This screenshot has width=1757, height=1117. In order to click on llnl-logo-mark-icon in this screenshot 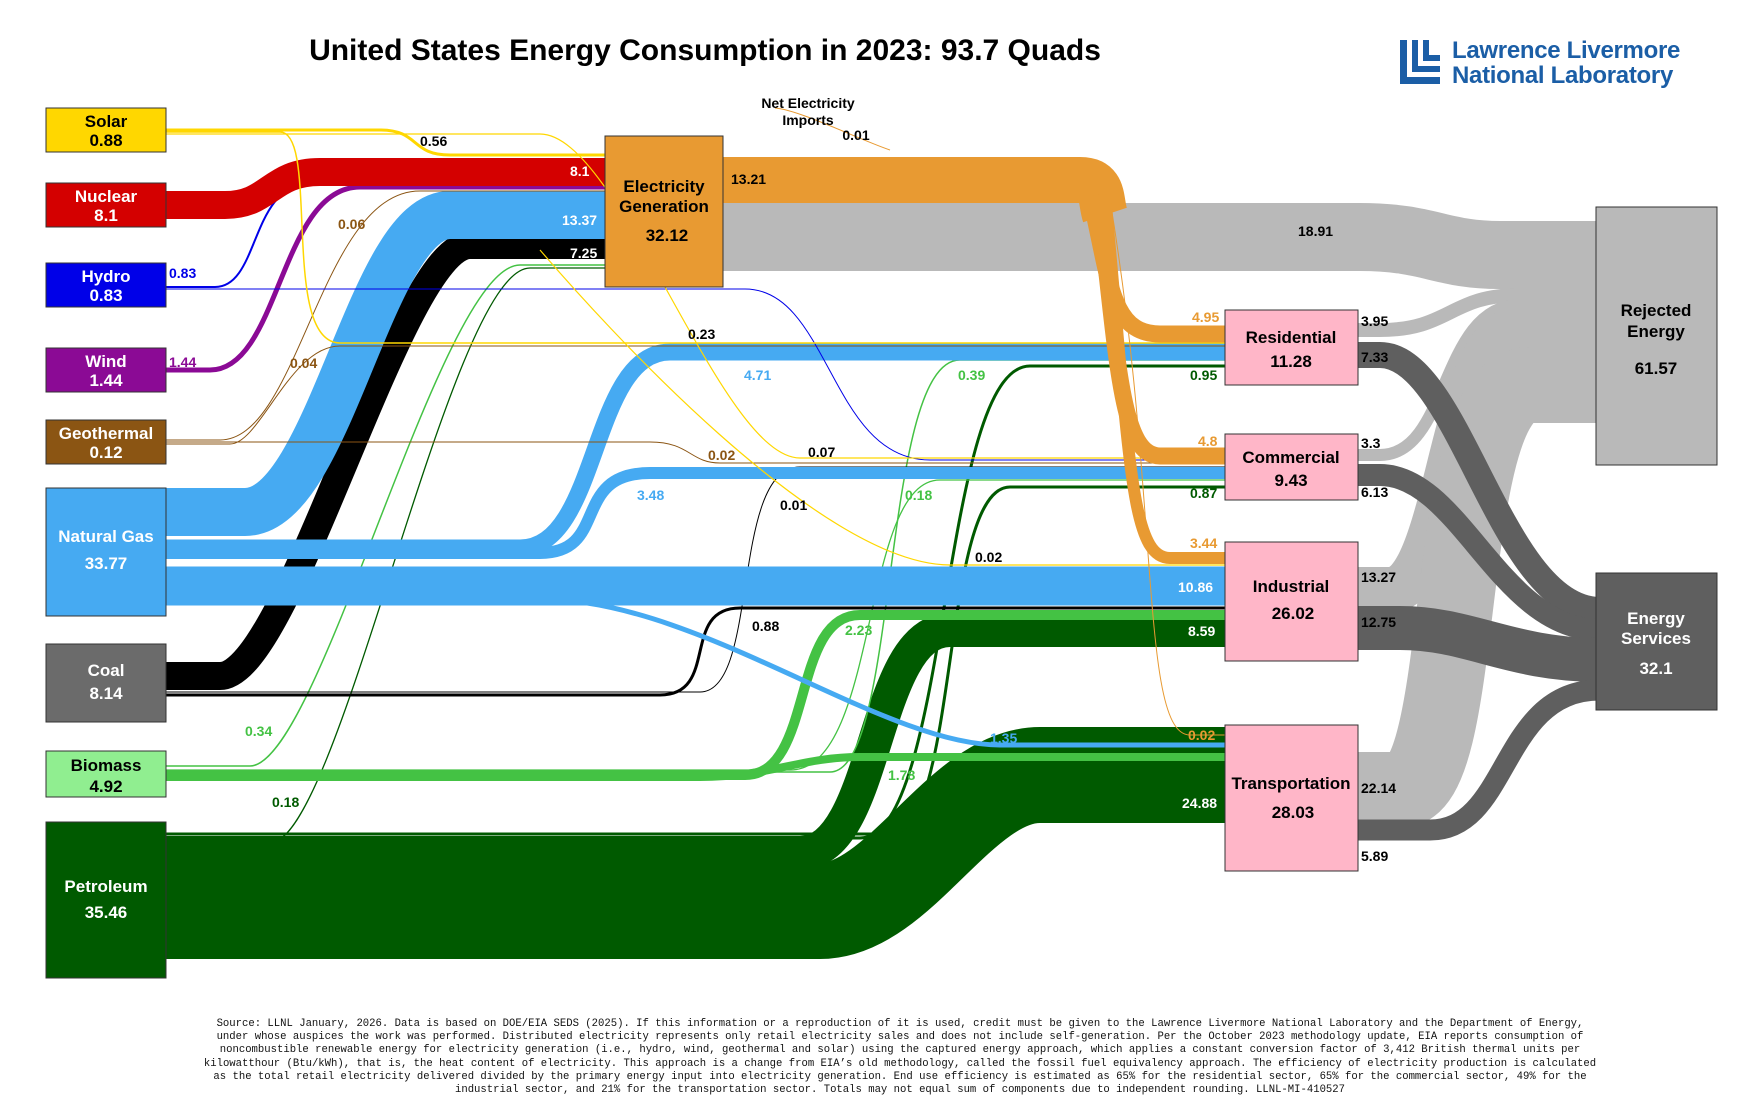, I will do `click(1420, 62)`.